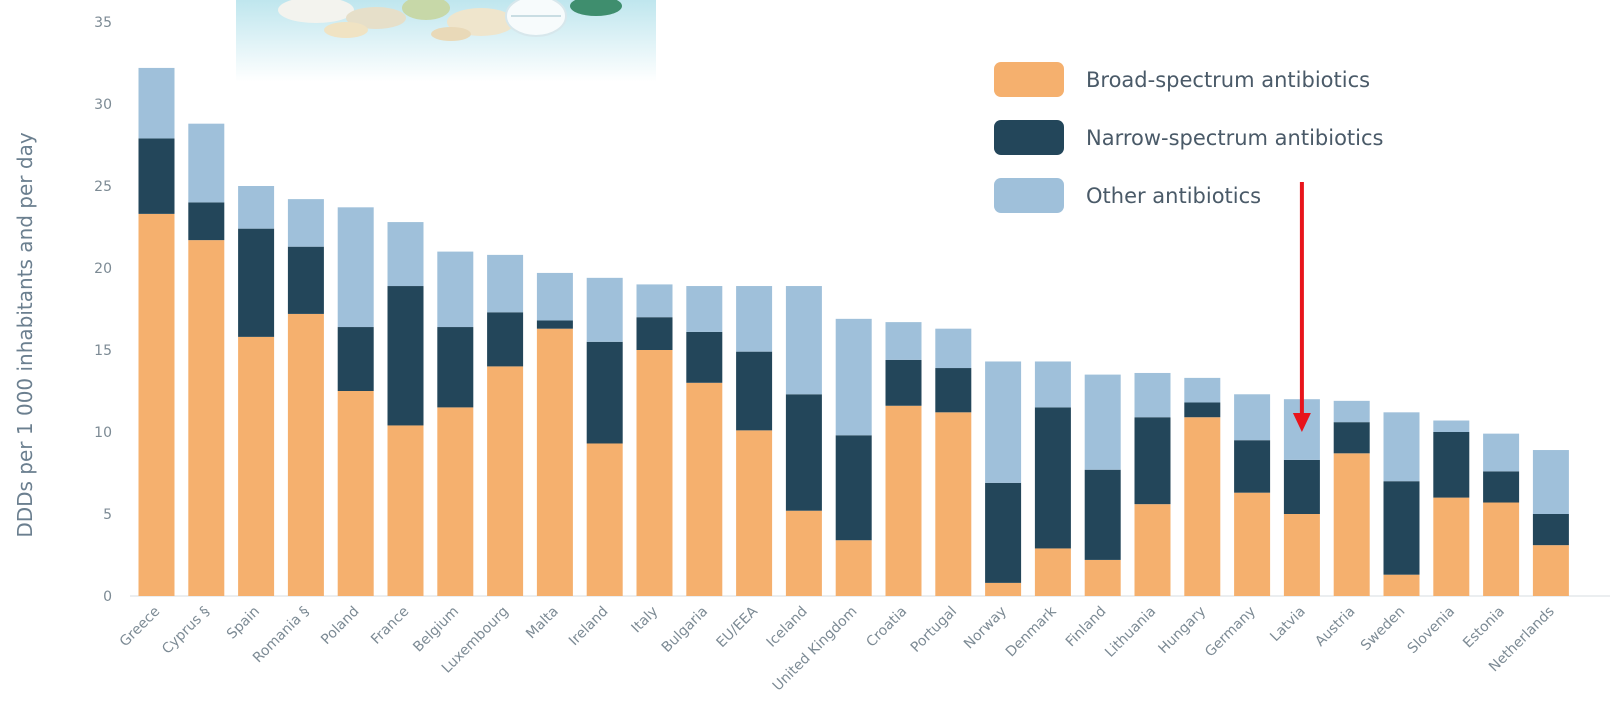  Describe the element at coordinates (737, 627) in the screenshot. I see `x-tick-label: EU/EEA` at that location.